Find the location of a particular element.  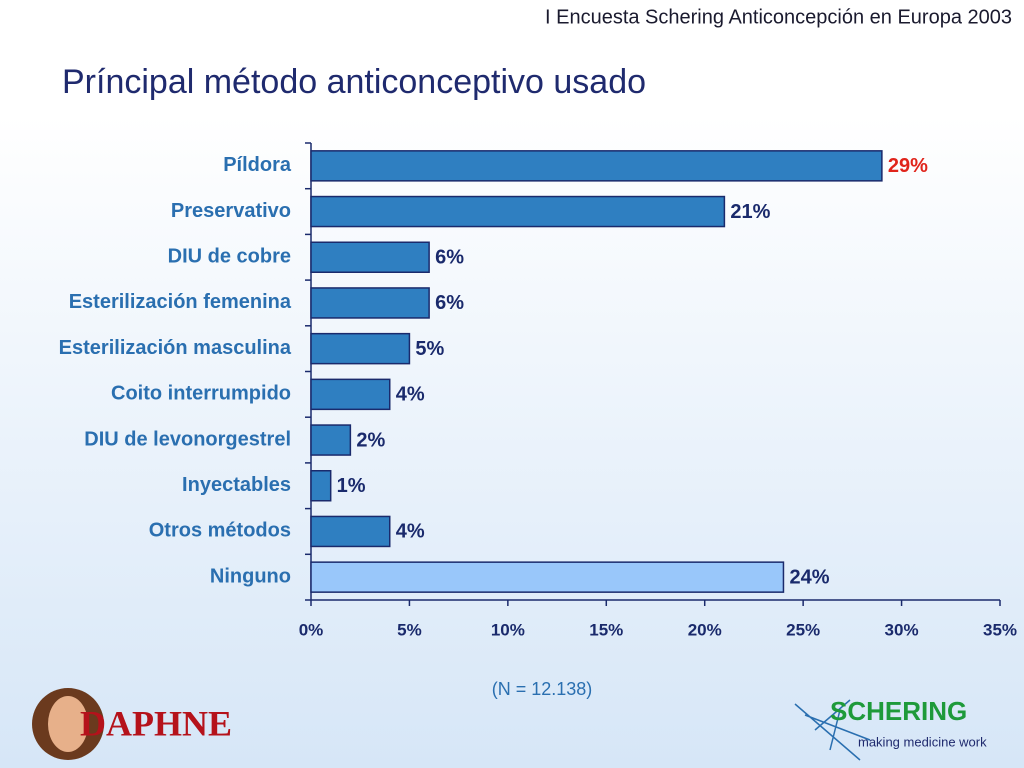

schering-logo: SCHERING making medicine work is located at coordinates (890, 728).